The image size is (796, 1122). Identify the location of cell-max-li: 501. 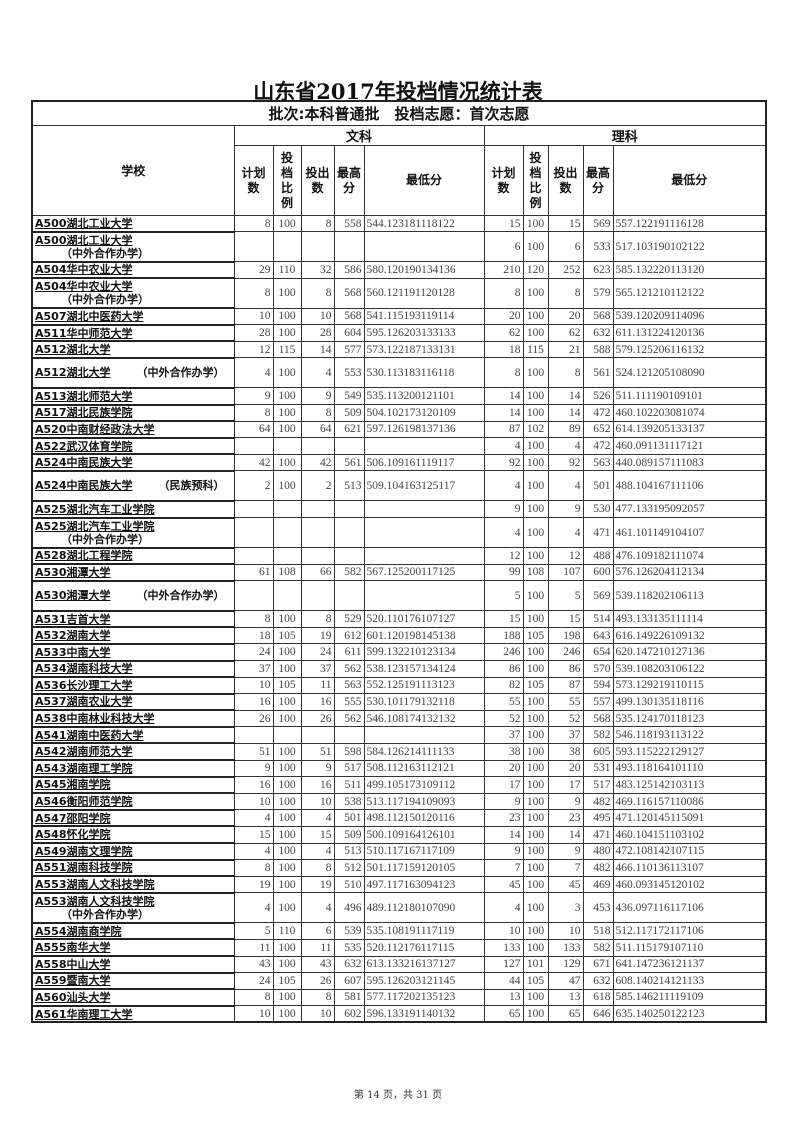
(598, 486).